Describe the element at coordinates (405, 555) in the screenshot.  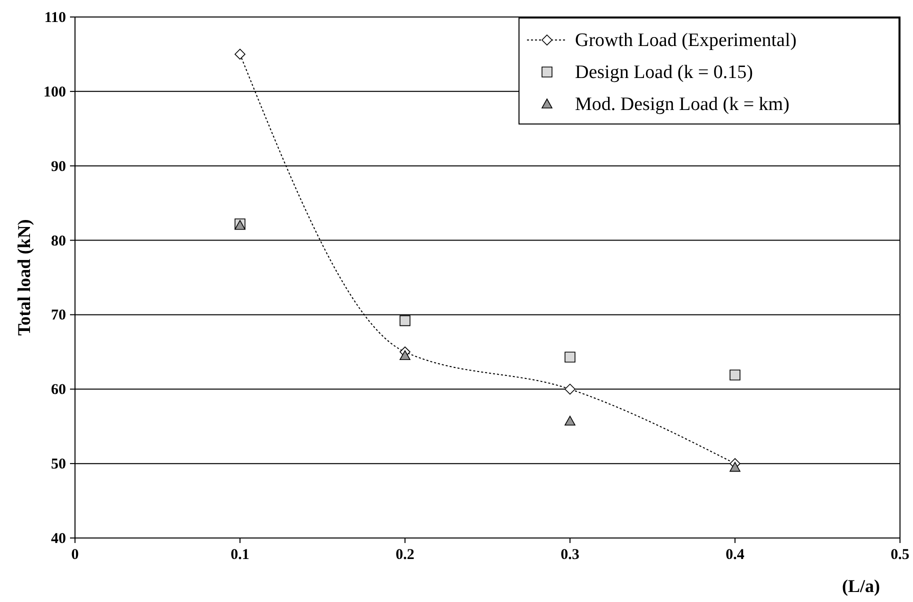
I see `x-tick-label: 0.2` at that location.